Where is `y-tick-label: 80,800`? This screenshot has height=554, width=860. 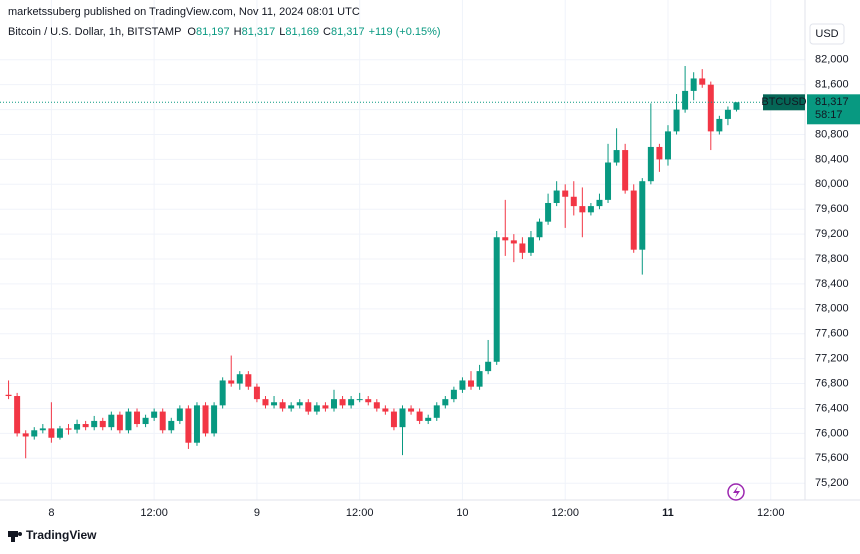
y-tick-label: 80,800 is located at coordinates (832, 134).